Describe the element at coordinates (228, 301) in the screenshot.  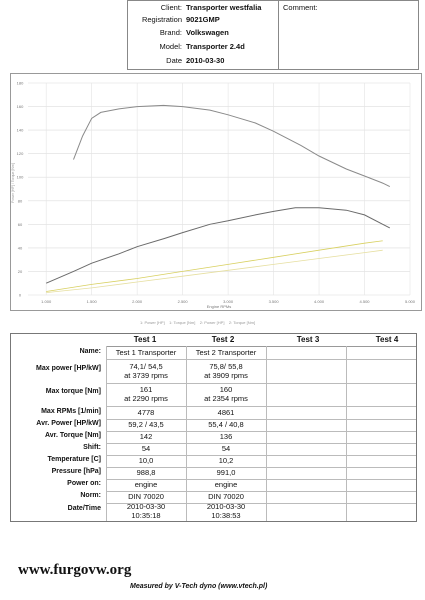
I see `x-tick-label: 3.000` at that location.